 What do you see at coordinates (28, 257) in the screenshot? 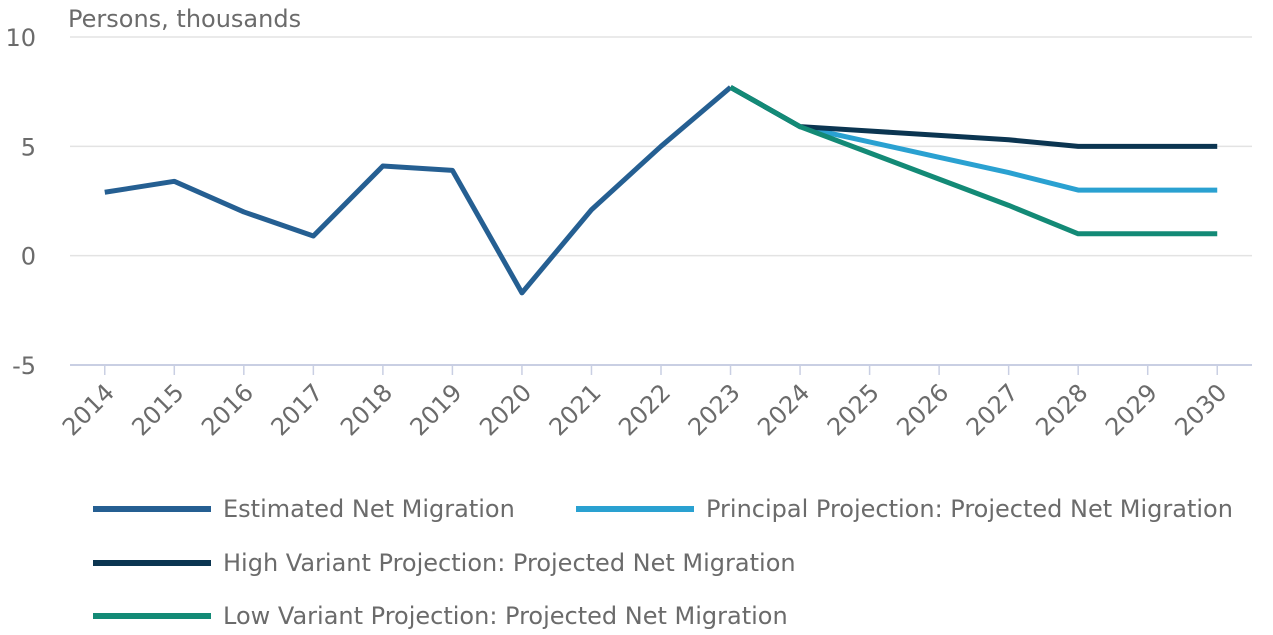
I see `y-tick-label: 0` at bounding box center [28, 257].